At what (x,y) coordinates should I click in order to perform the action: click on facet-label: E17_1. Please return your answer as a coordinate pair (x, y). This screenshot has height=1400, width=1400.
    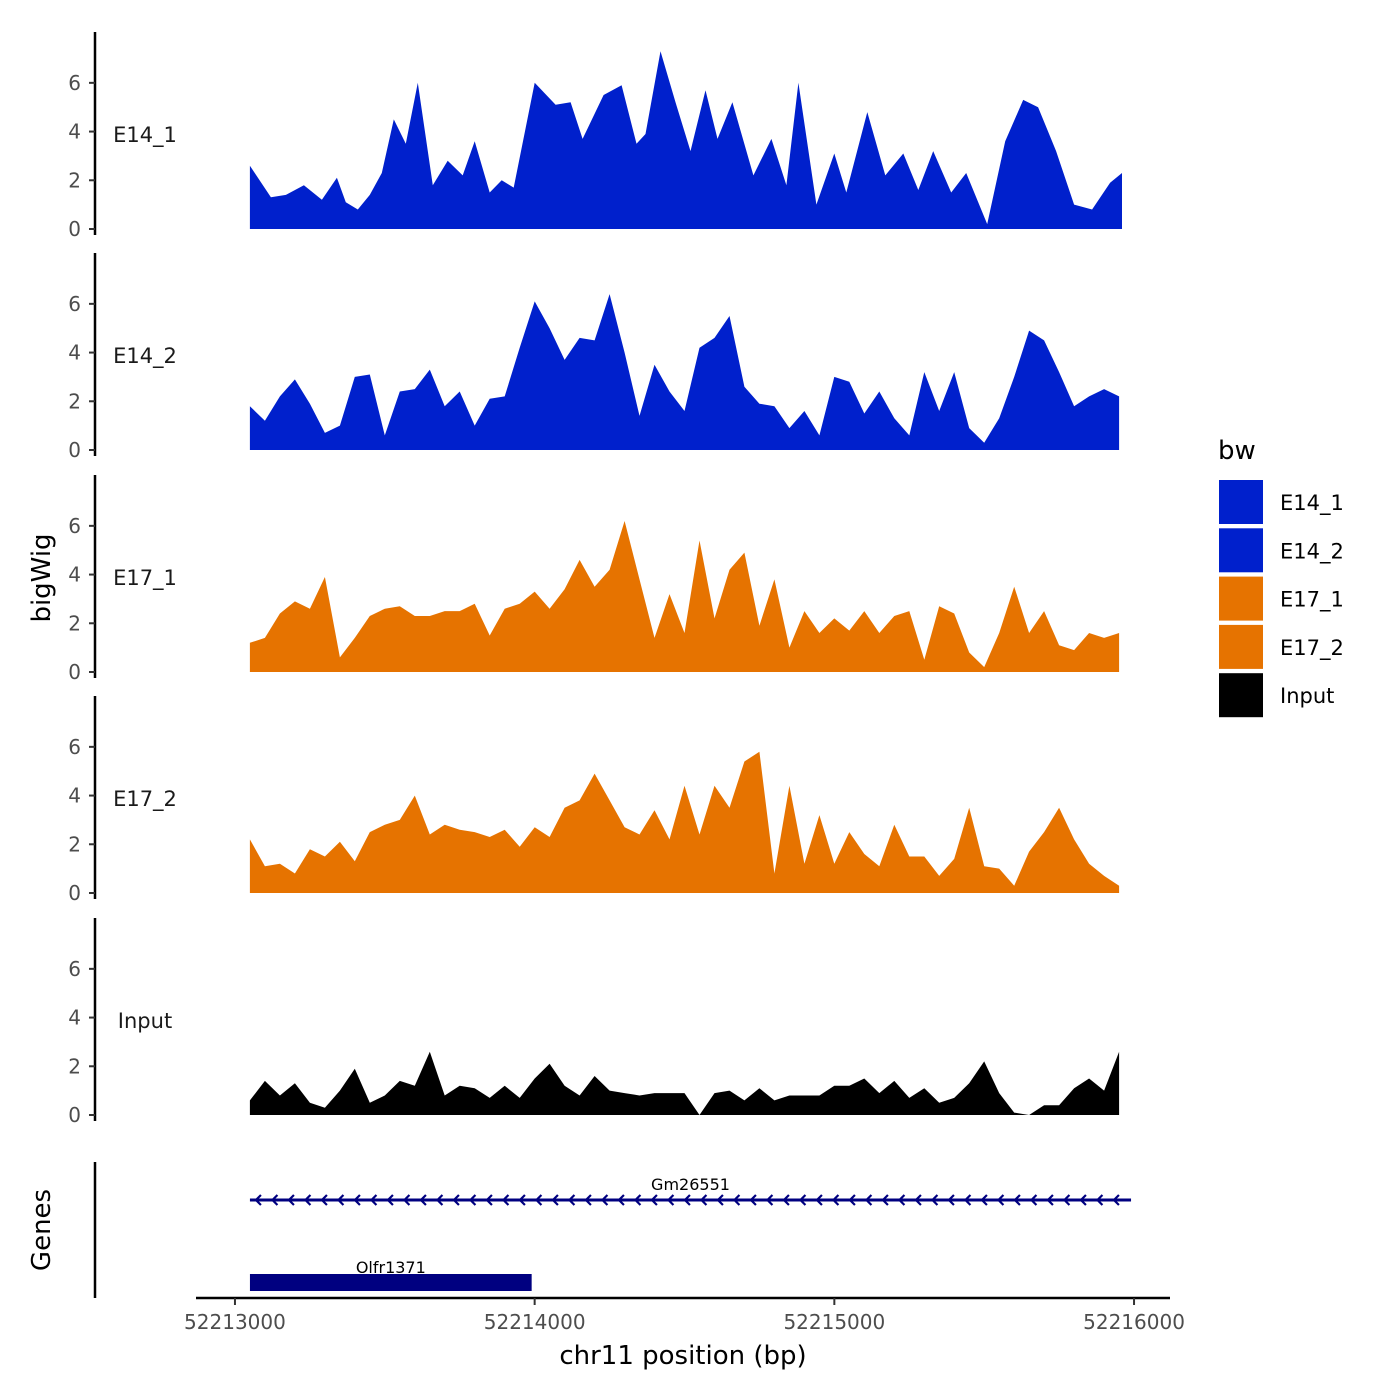
    Looking at the image, I should click on (145, 578).